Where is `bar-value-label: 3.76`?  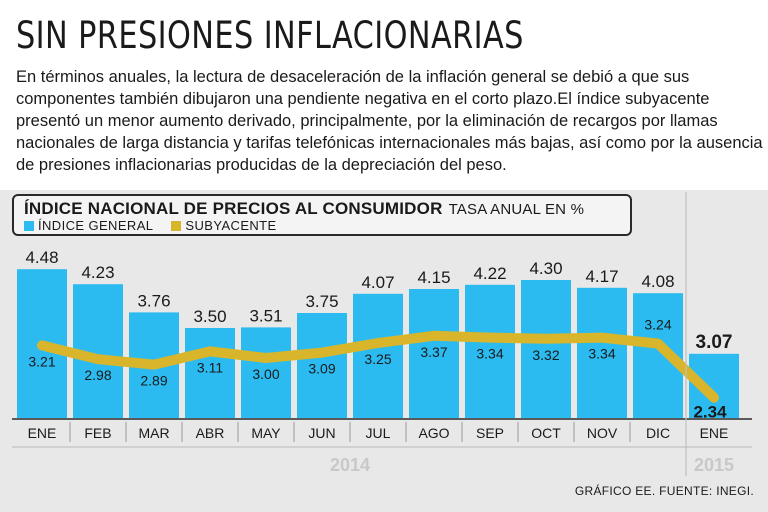
bar-value-label: 3.76 is located at coordinates (153, 300).